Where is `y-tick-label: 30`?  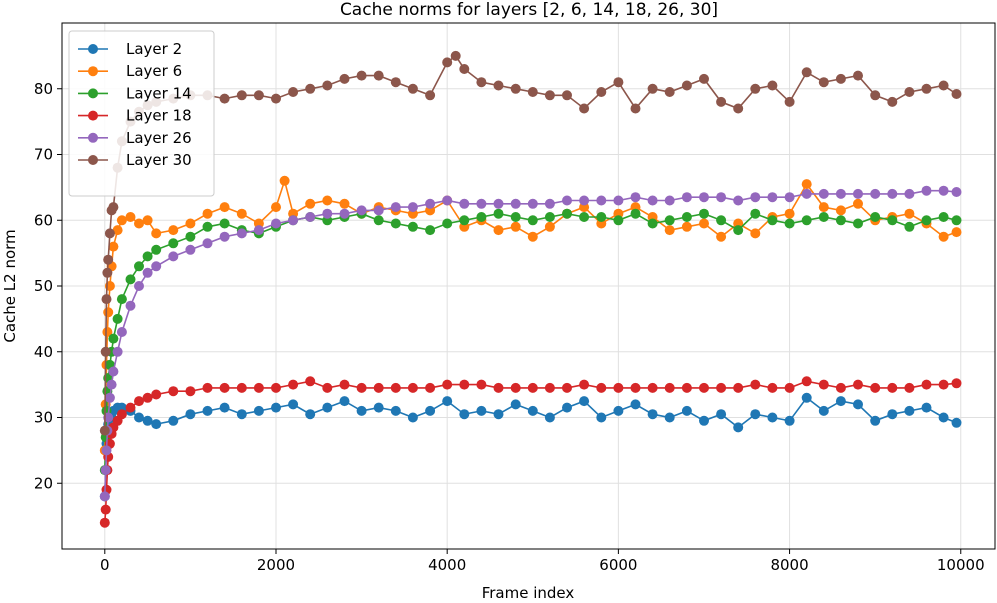
y-tick-label: 30 is located at coordinates (43, 418).